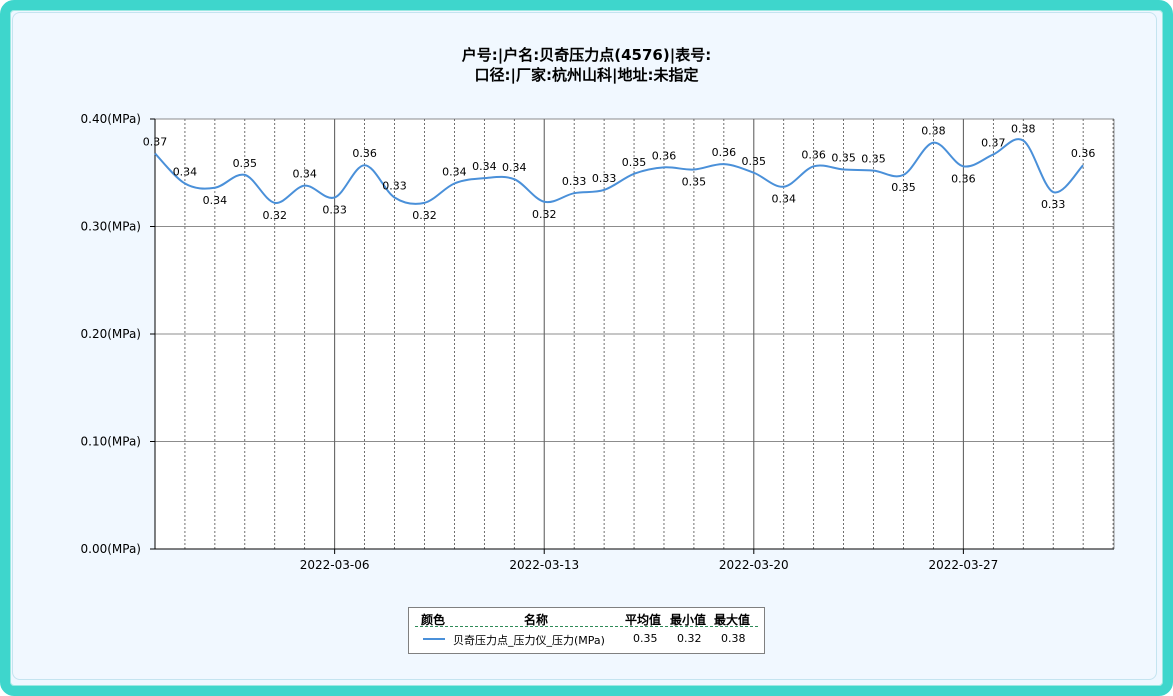  Describe the element at coordinates (619, 171) in the screenshot. I see `series-line` at that location.